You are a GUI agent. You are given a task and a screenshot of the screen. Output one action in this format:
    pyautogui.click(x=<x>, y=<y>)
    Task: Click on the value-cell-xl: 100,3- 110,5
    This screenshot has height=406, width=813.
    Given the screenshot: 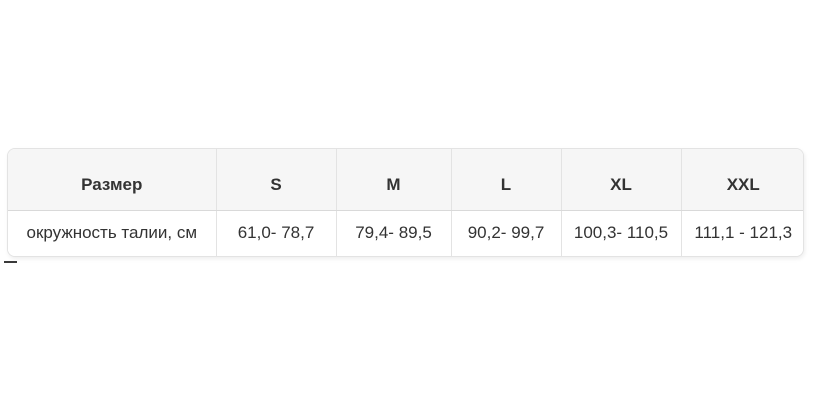 What is the action you would take?
    pyautogui.click(x=620, y=233)
    